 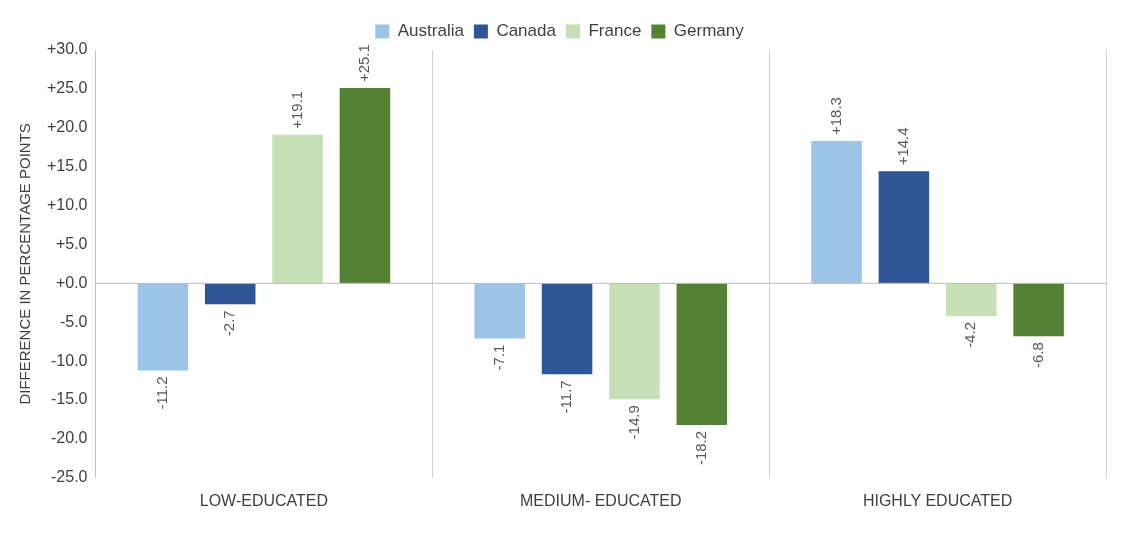 What do you see at coordinates (67, 166) in the screenshot?
I see `y-tick-label: +15.0` at bounding box center [67, 166].